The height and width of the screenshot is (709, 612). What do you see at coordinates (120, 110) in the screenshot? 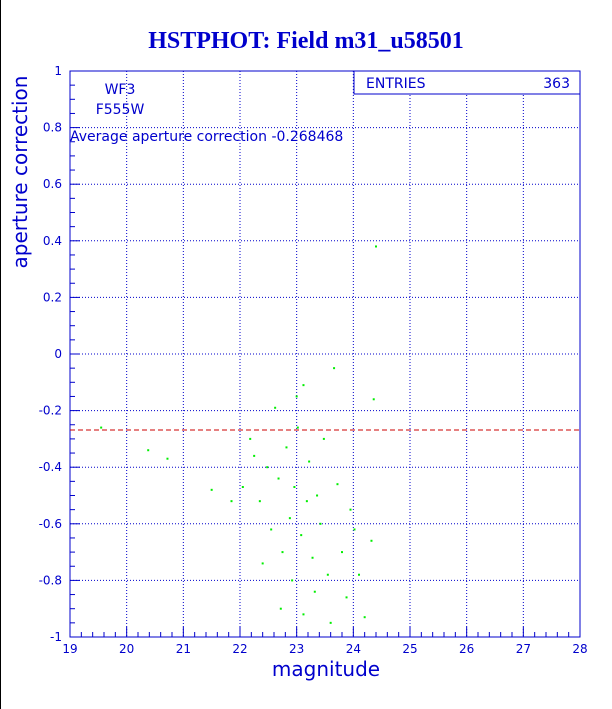
I see `filter-label: F555W` at bounding box center [120, 110].